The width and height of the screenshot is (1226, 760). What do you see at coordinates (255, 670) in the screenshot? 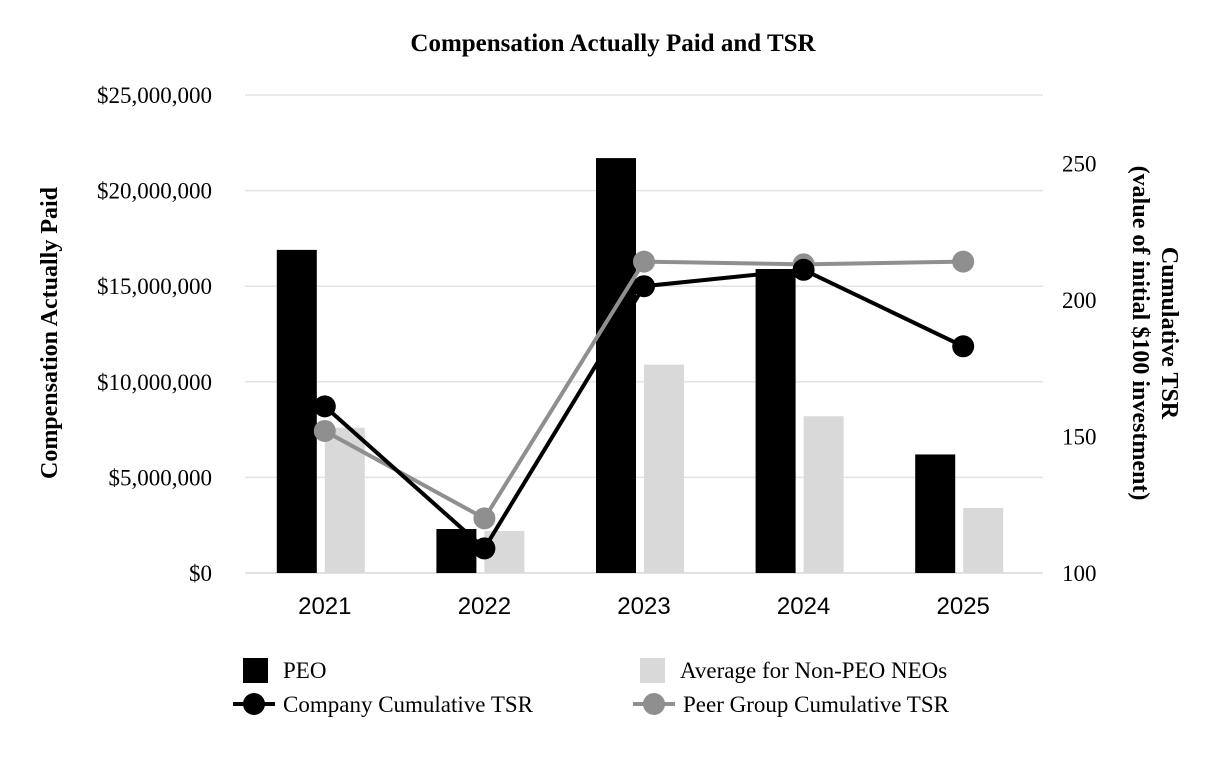
I see `legend-swatch-peo` at bounding box center [255, 670].